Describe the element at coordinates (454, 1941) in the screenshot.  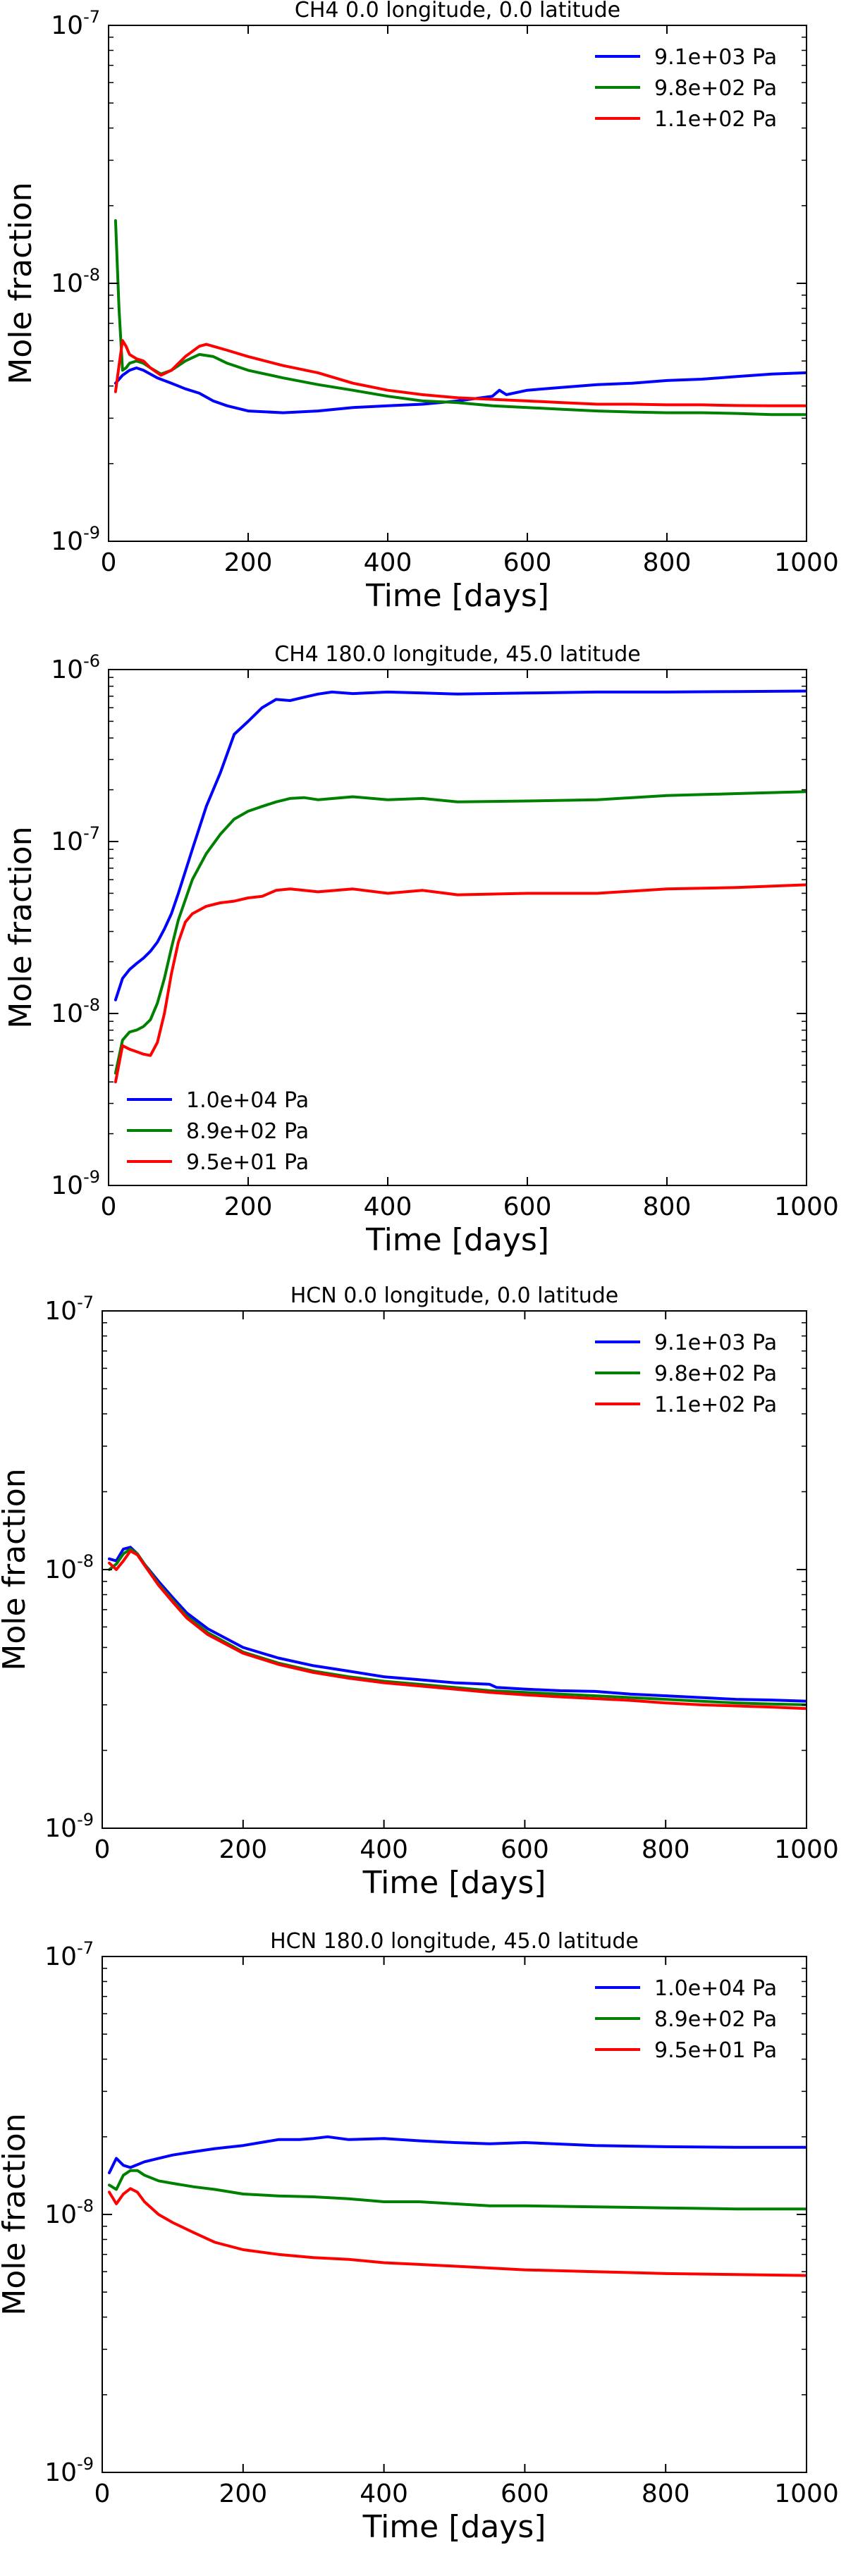
I see `chart-title: HCN 180.0 longitude, 45.0 latitude` at that location.